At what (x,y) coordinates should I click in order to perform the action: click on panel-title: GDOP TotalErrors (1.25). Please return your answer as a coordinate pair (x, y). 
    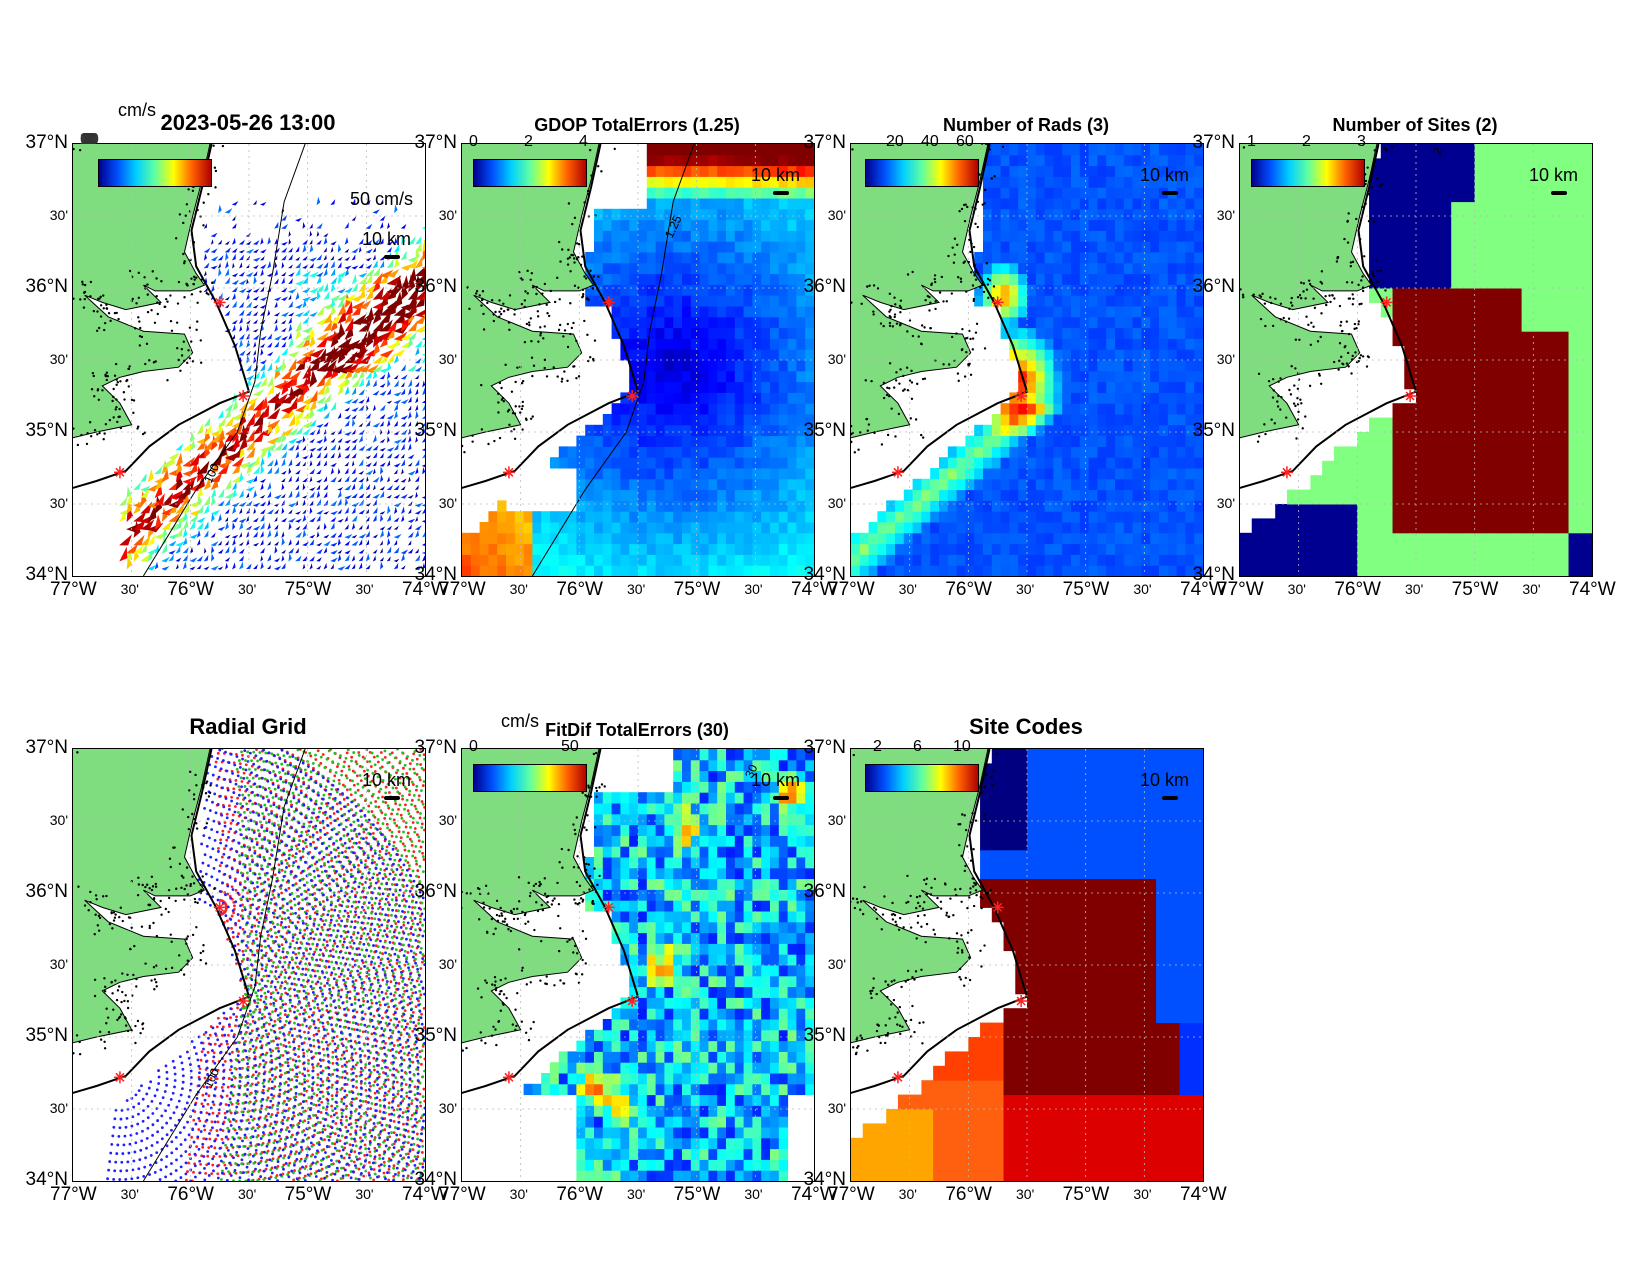
    Looking at the image, I should click on (637, 125).